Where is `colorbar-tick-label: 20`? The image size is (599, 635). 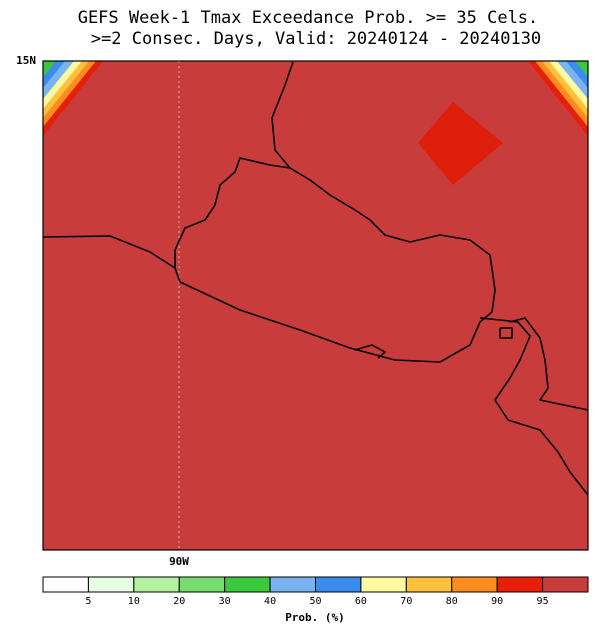
colorbar-tick-label: 20 is located at coordinates (179, 601).